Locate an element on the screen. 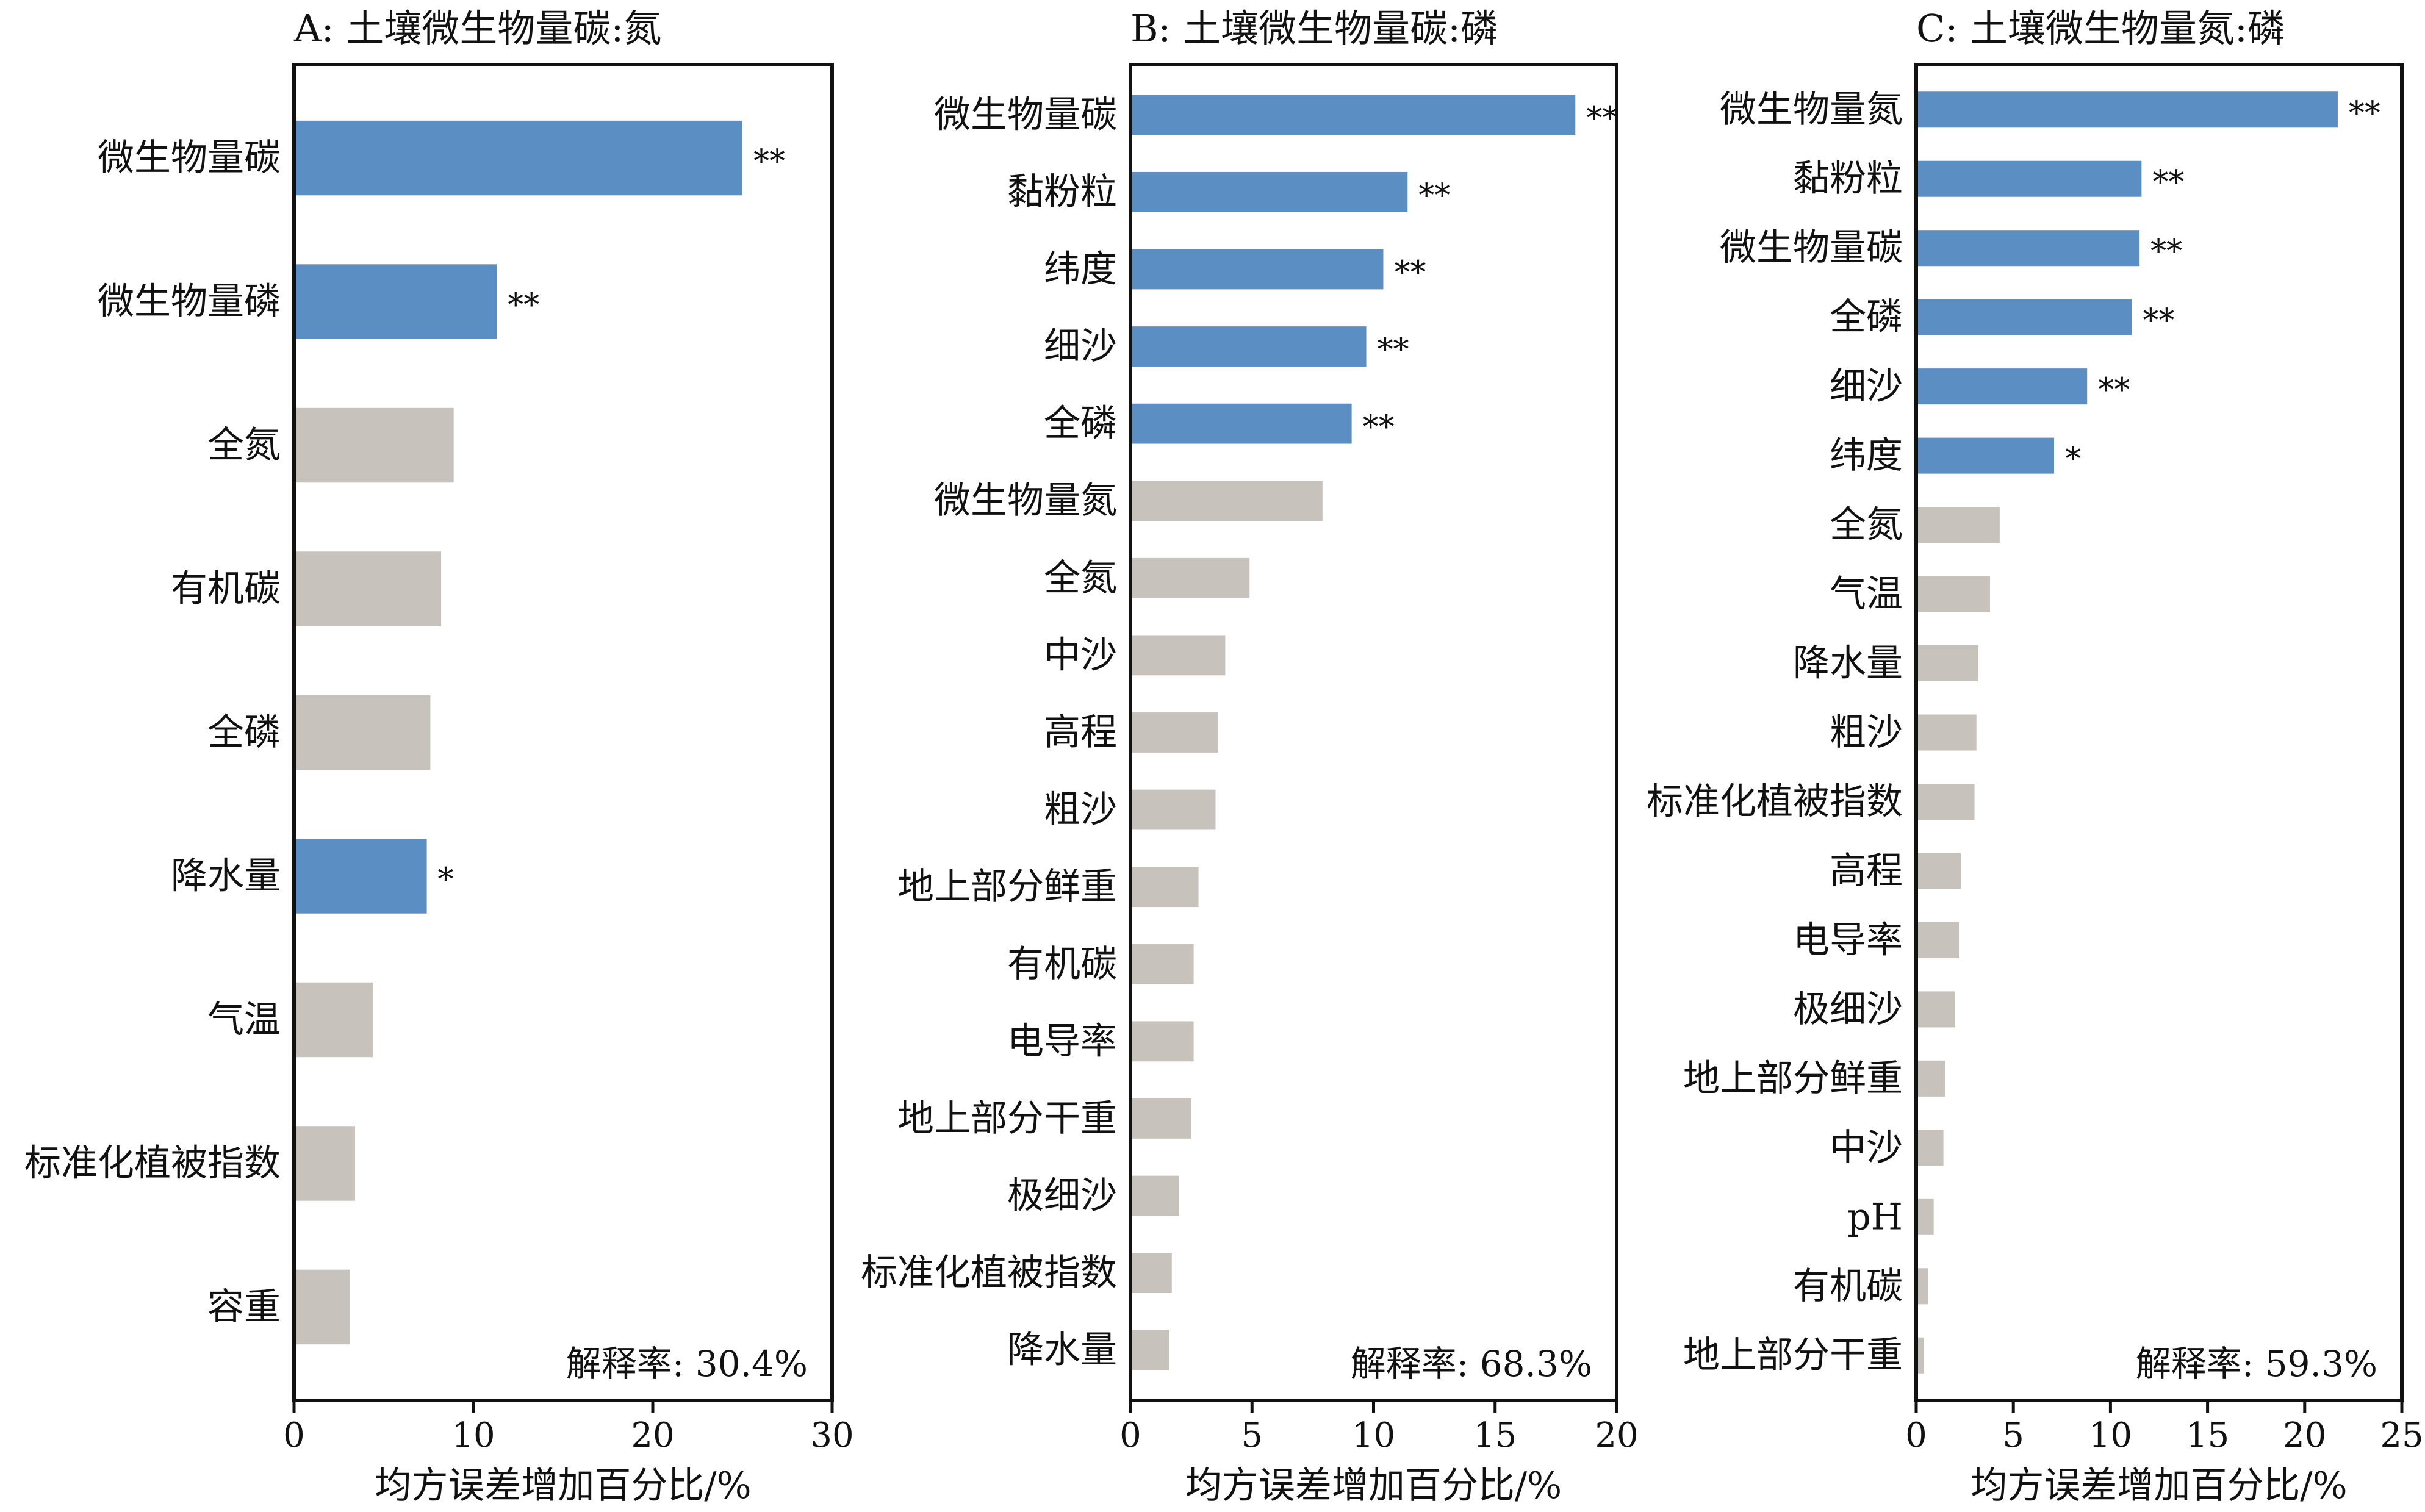 The image size is (2425, 1512). chart-title: C: 土壤微生物量氮:磷 is located at coordinates (2100, 28).